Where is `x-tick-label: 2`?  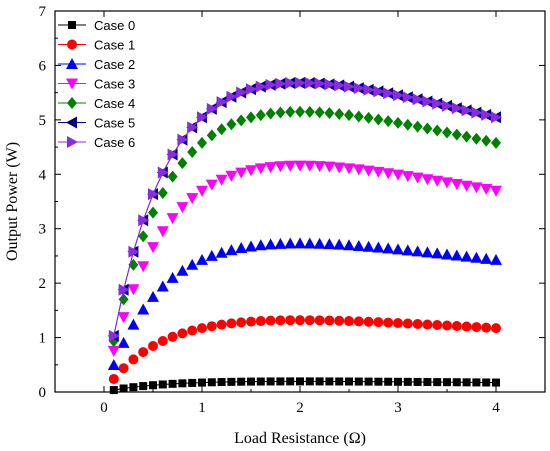 x-tick-label: 2 is located at coordinates (300, 408).